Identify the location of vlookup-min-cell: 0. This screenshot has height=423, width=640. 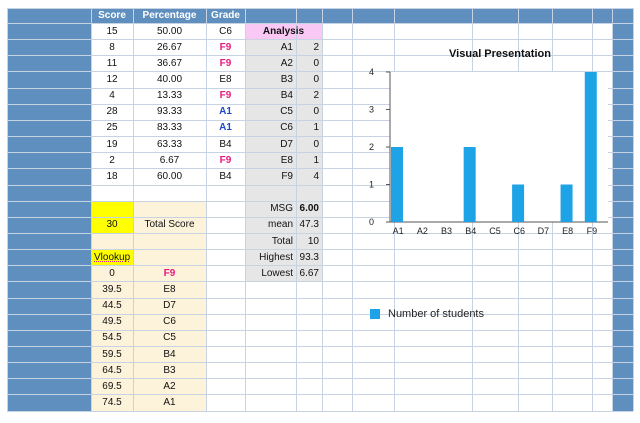
(112, 273).